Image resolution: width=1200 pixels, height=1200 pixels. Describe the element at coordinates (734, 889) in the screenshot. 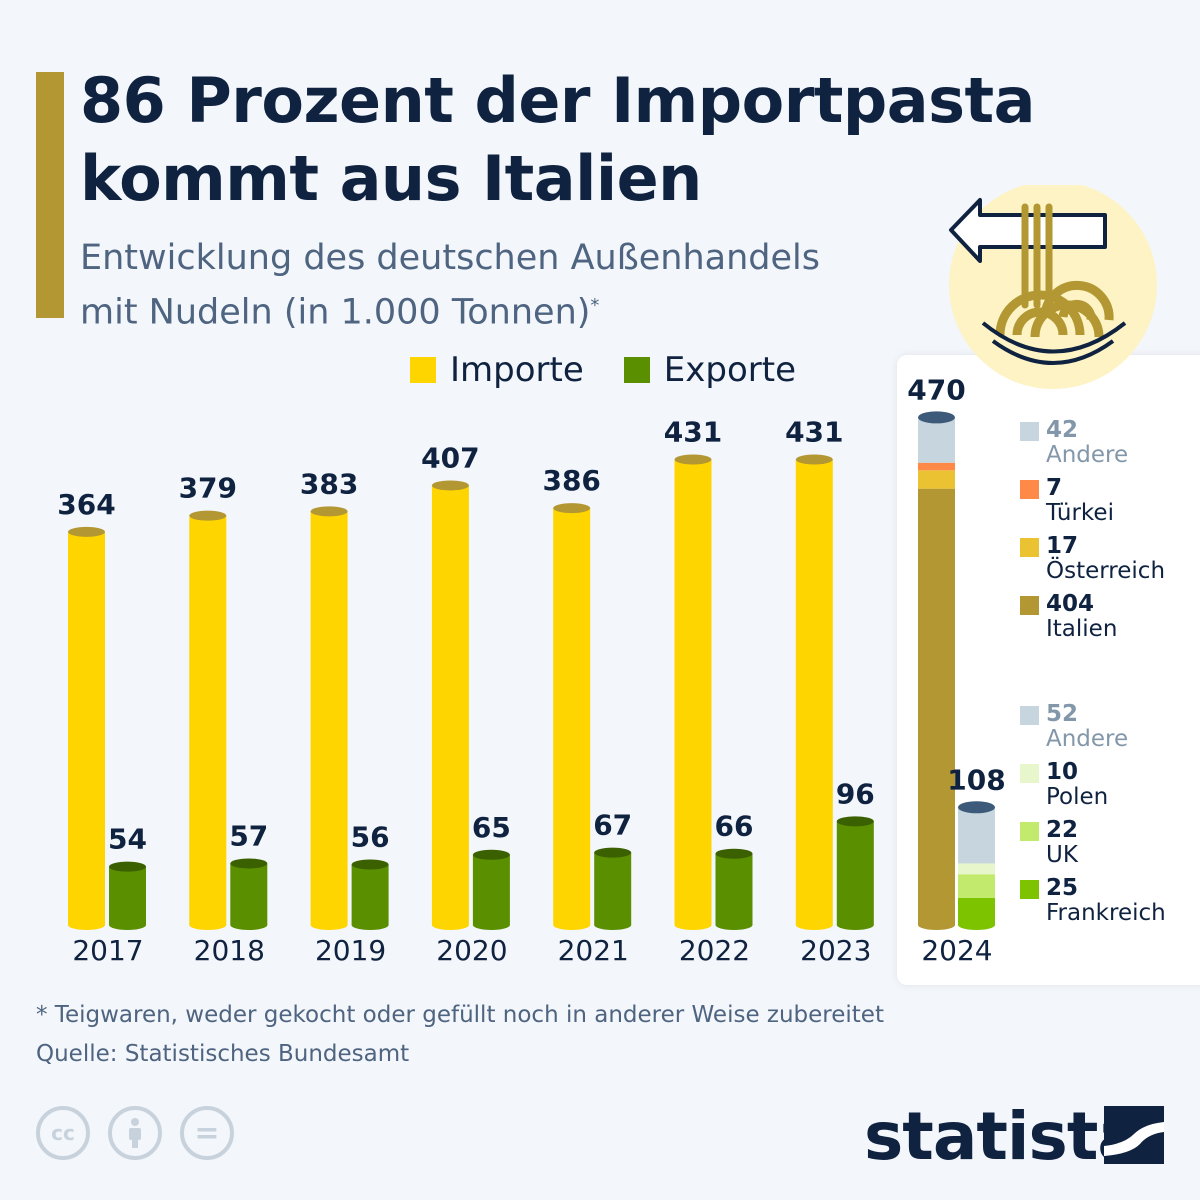

I see `export-bar-2022` at that location.